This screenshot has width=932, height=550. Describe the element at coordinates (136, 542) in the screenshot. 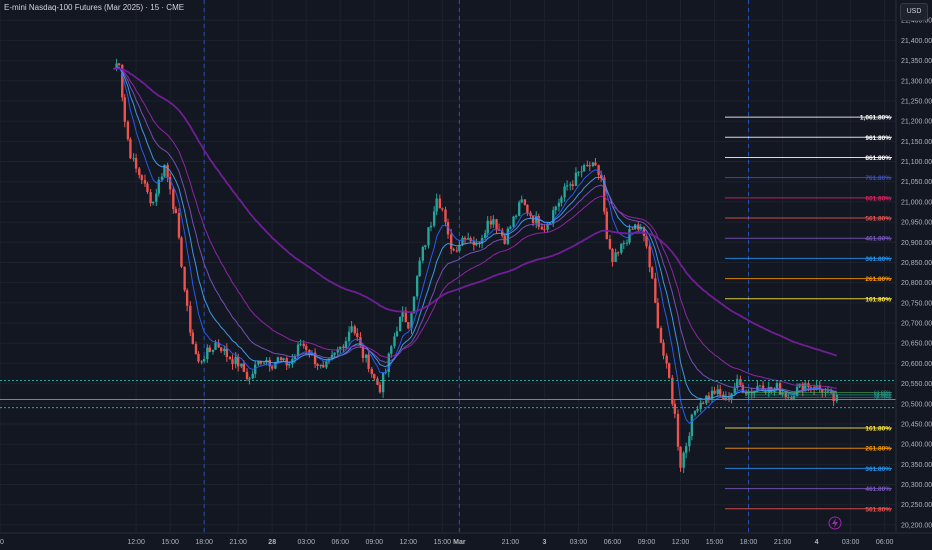

I see `time-tick-label: 12:00` at that location.